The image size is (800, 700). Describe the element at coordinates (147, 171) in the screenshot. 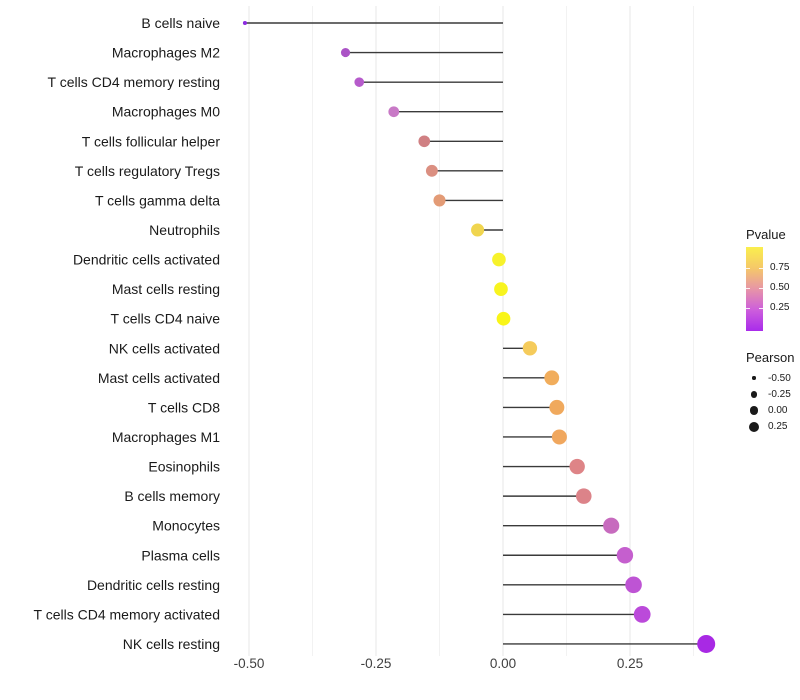

I see `y-axis-label: T cells regulatory Tregs` at that location.